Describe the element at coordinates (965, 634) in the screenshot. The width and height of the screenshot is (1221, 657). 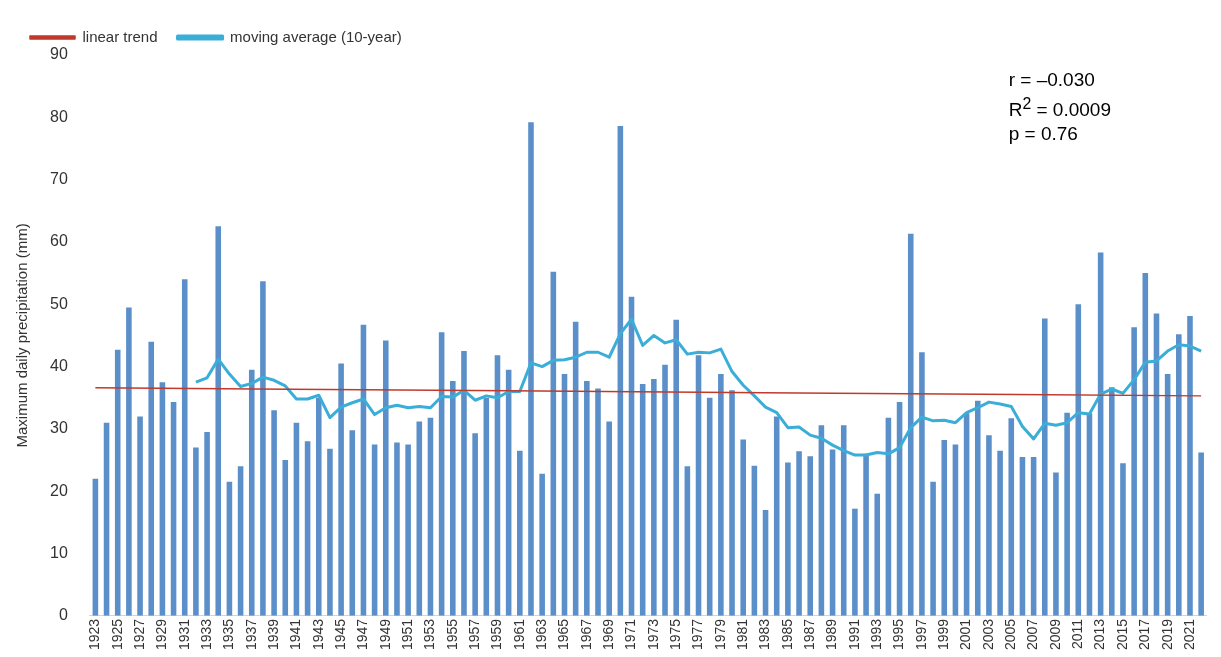
I see `x-tick-label: 2001` at that location.